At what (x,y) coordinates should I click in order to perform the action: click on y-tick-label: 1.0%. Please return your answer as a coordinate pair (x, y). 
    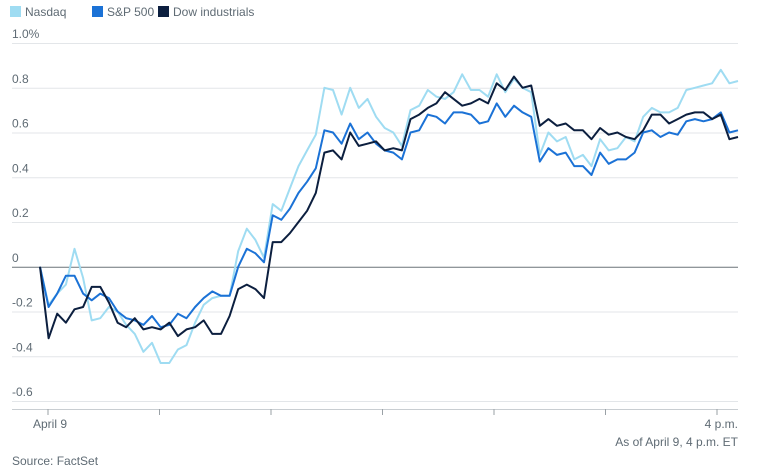
    Looking at the image, I should click on (26, 34).